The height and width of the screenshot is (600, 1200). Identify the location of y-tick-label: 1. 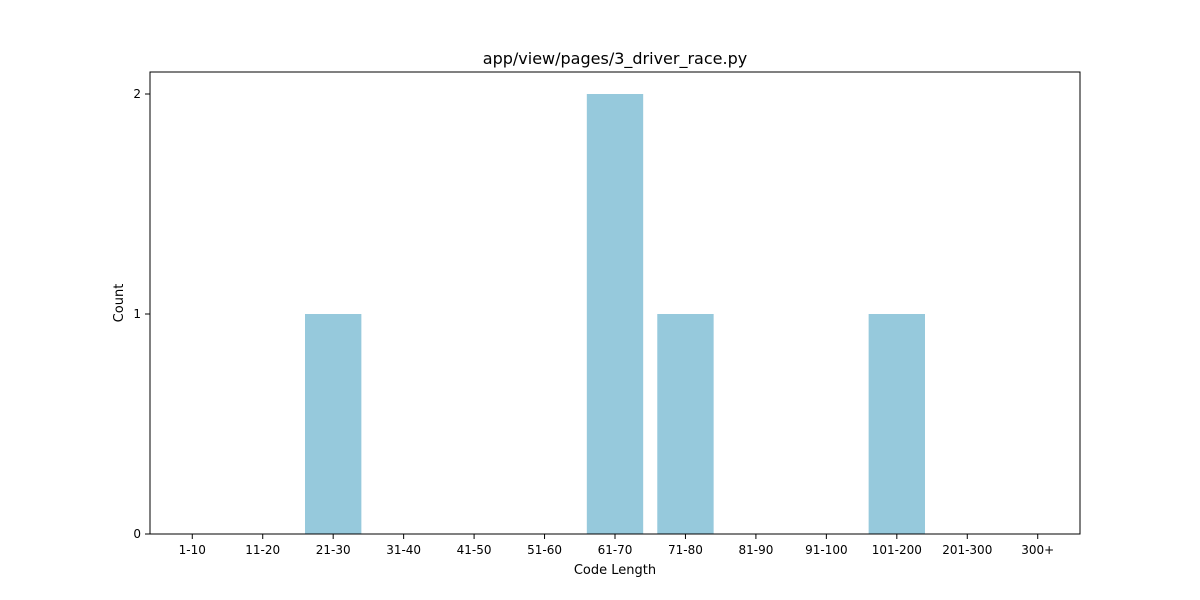
(137, 314).